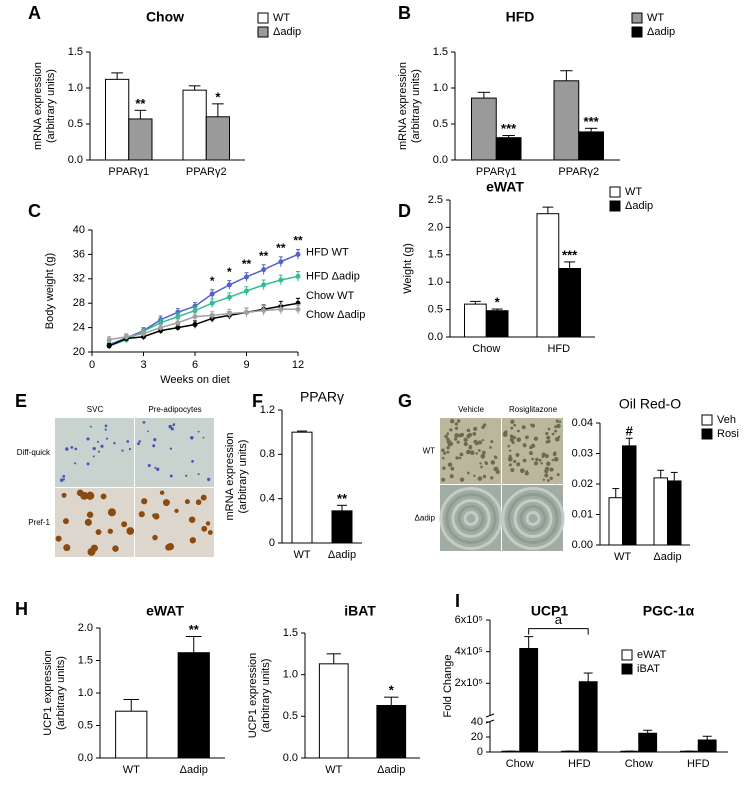 This screenshot has height=801, width=745. What do you see at coordinates (267, 454) in the screenshot?
I see `y-tick-label: 0.8` at bounding box center [267, 454].